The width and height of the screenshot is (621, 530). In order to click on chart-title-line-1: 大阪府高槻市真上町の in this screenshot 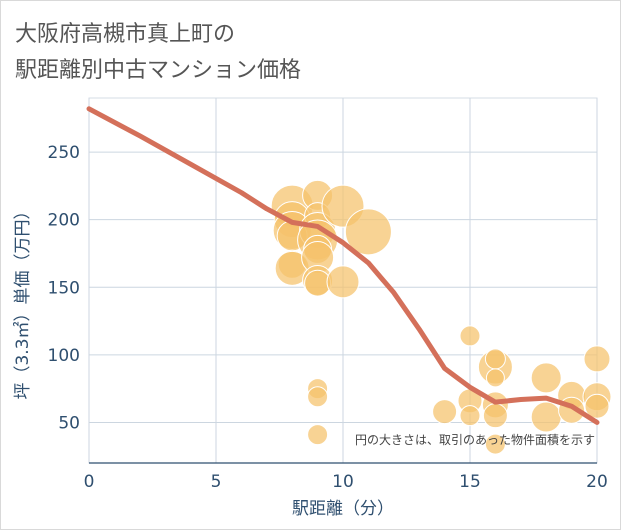, I will do `click(125, 34)`.